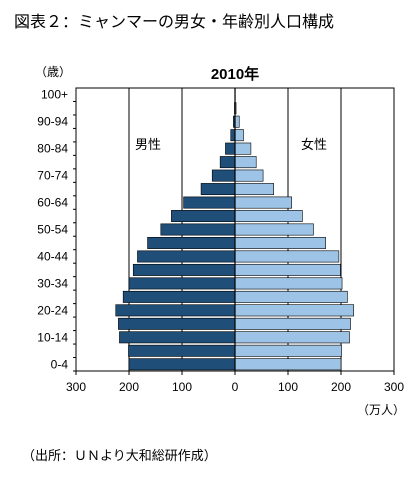 Image resolution: width=420 pixels, height=477 pixels. What do you see at coordinates (52, 310) in the screenshot?
I see `y-tick-label: 20-24` at bounding box center [52, 310].